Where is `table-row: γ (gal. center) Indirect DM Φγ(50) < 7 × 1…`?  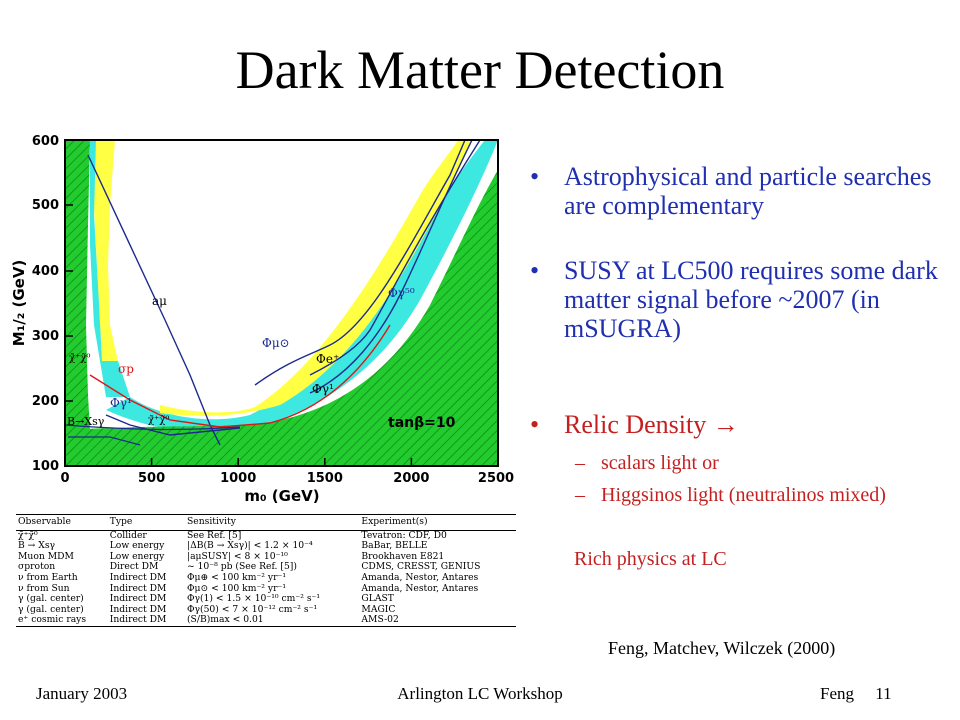 table-row: γ (gal. center) Indirect DM Φγ(50) < 7 × 1… is located at coordinates (266, 609).